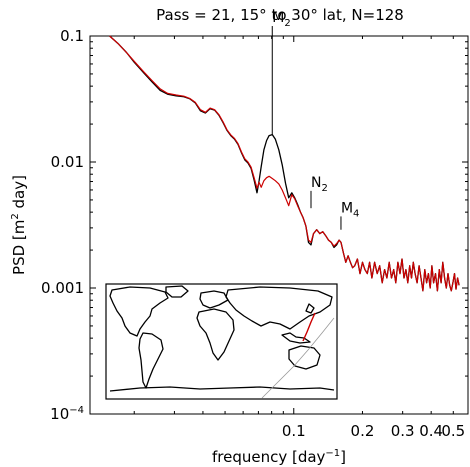  I want to click on gray-ground-track, so click(298, 358).